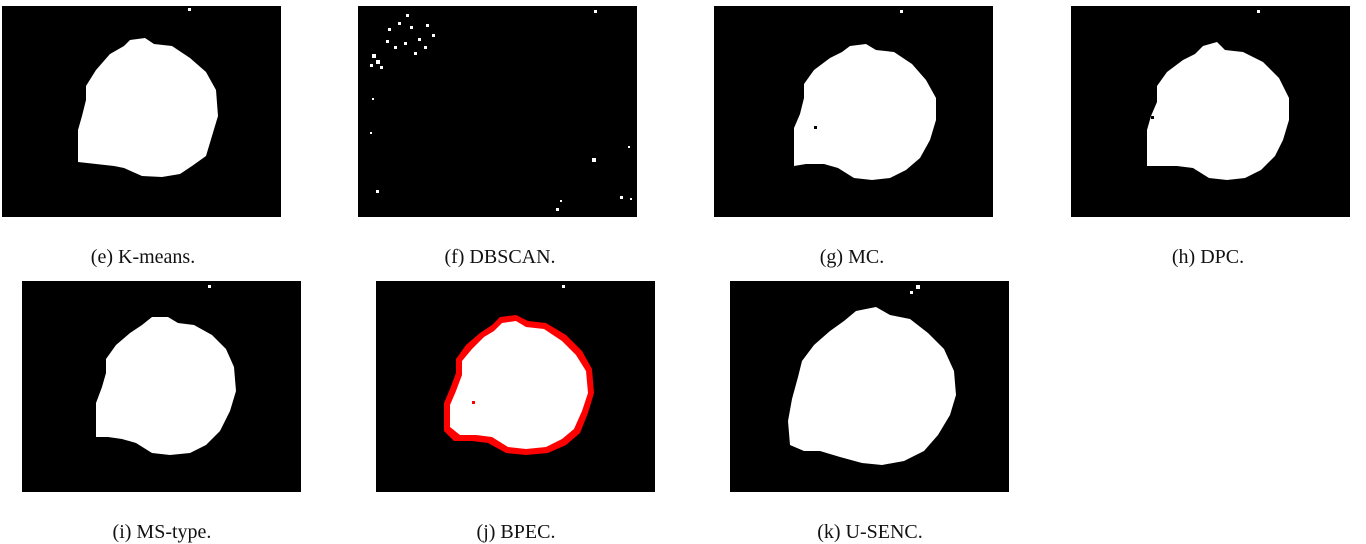 The width and height of the screenshot is (1366, 544). What do you see at coordinates (1208, 257) in the screenshot?
I see `caption-dpc: (h) DPC.` at bounding box center [1208, 257].